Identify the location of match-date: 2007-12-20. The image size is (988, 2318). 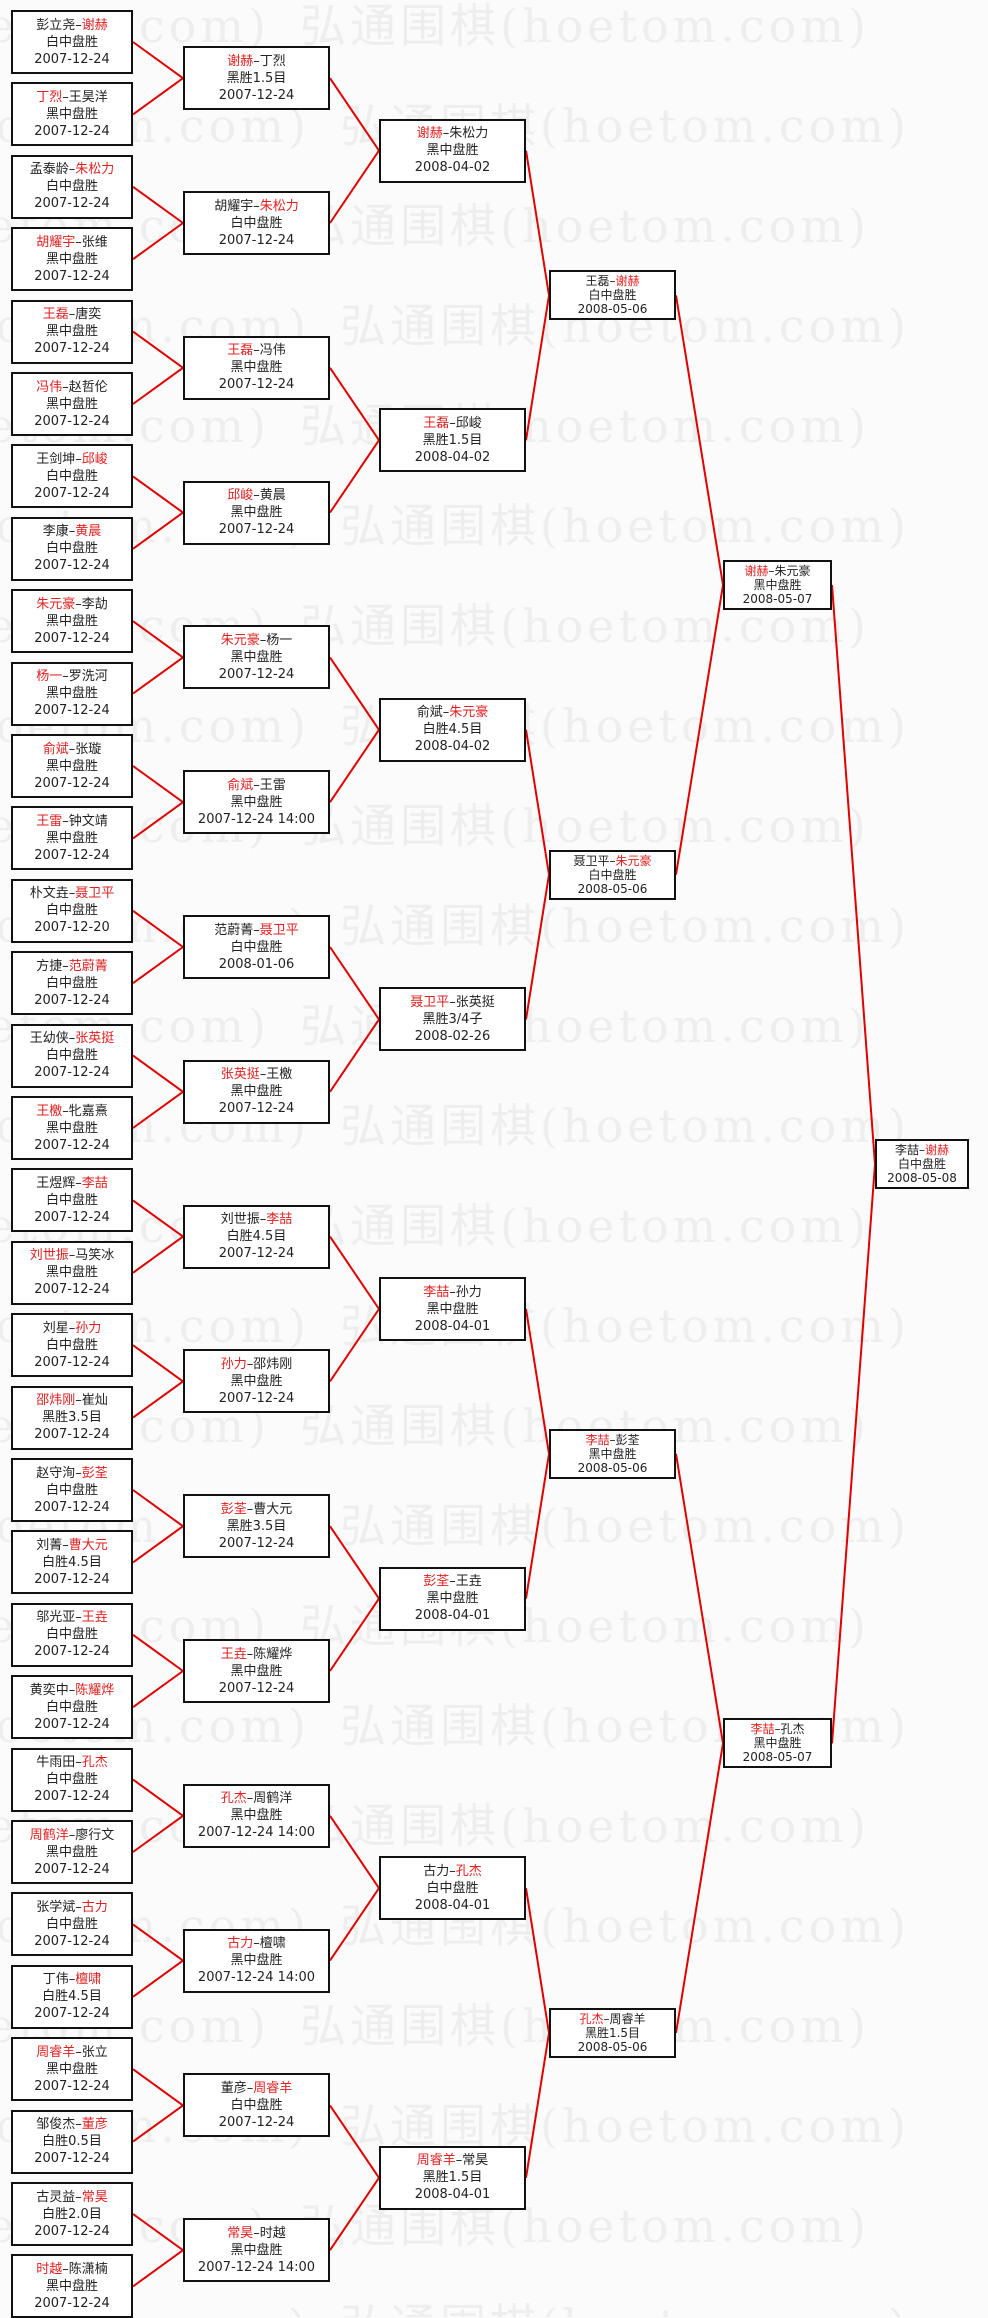
(72, 928).